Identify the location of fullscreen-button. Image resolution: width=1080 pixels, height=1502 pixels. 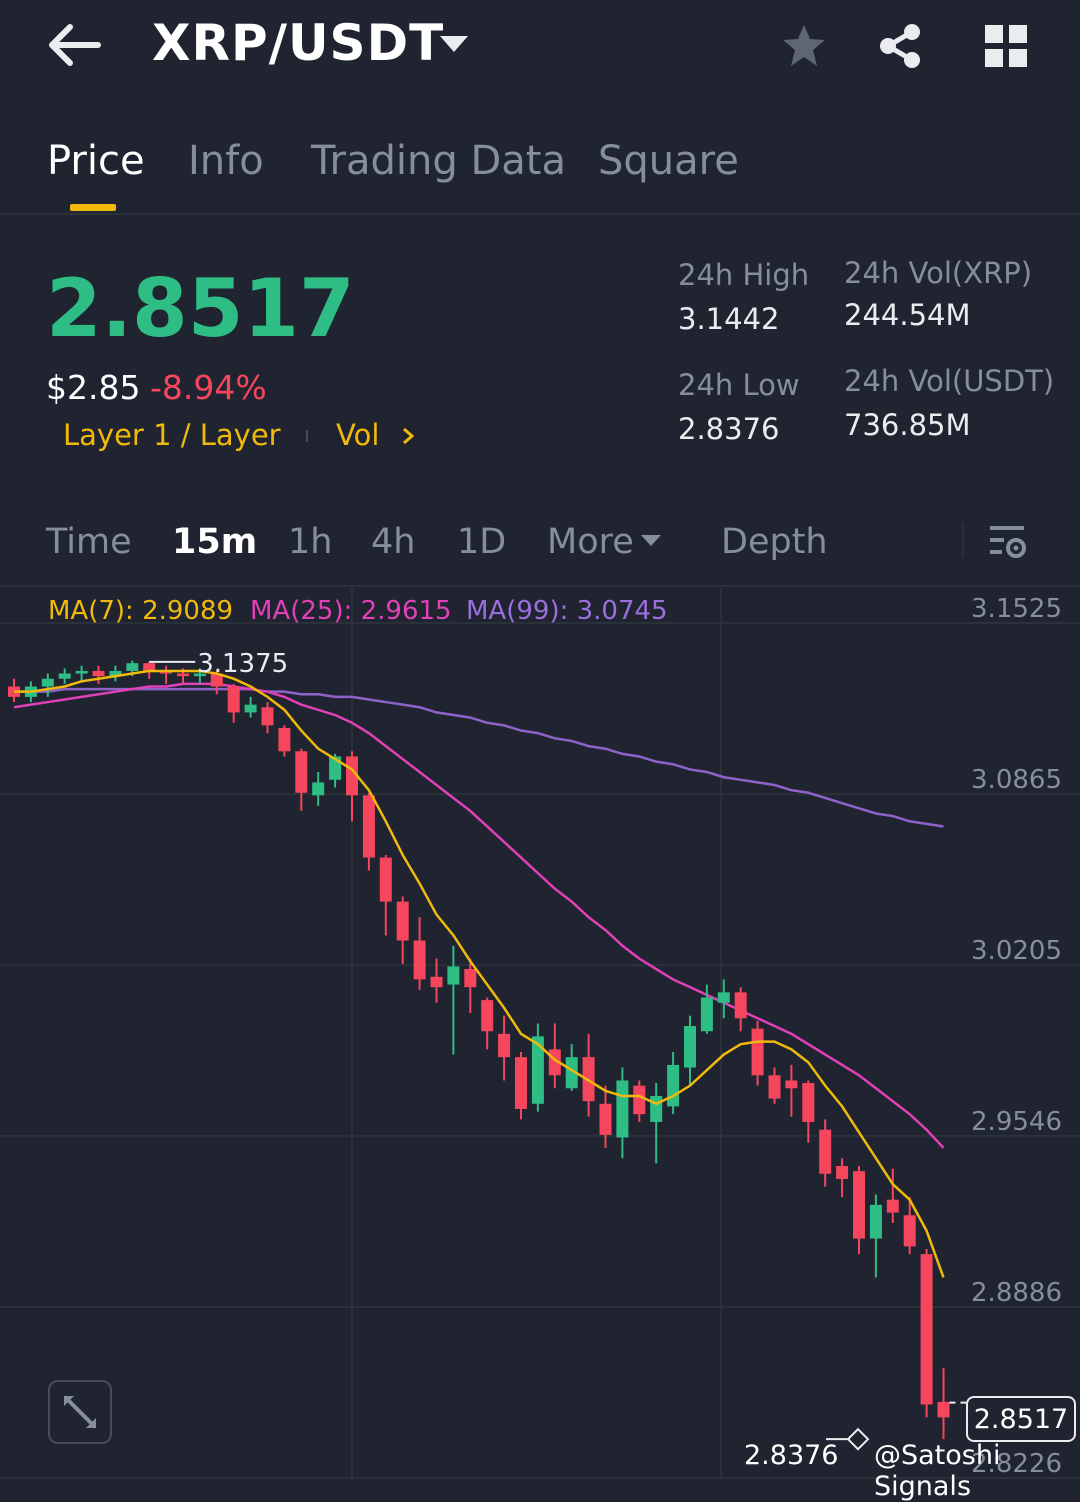
(80, 1412).